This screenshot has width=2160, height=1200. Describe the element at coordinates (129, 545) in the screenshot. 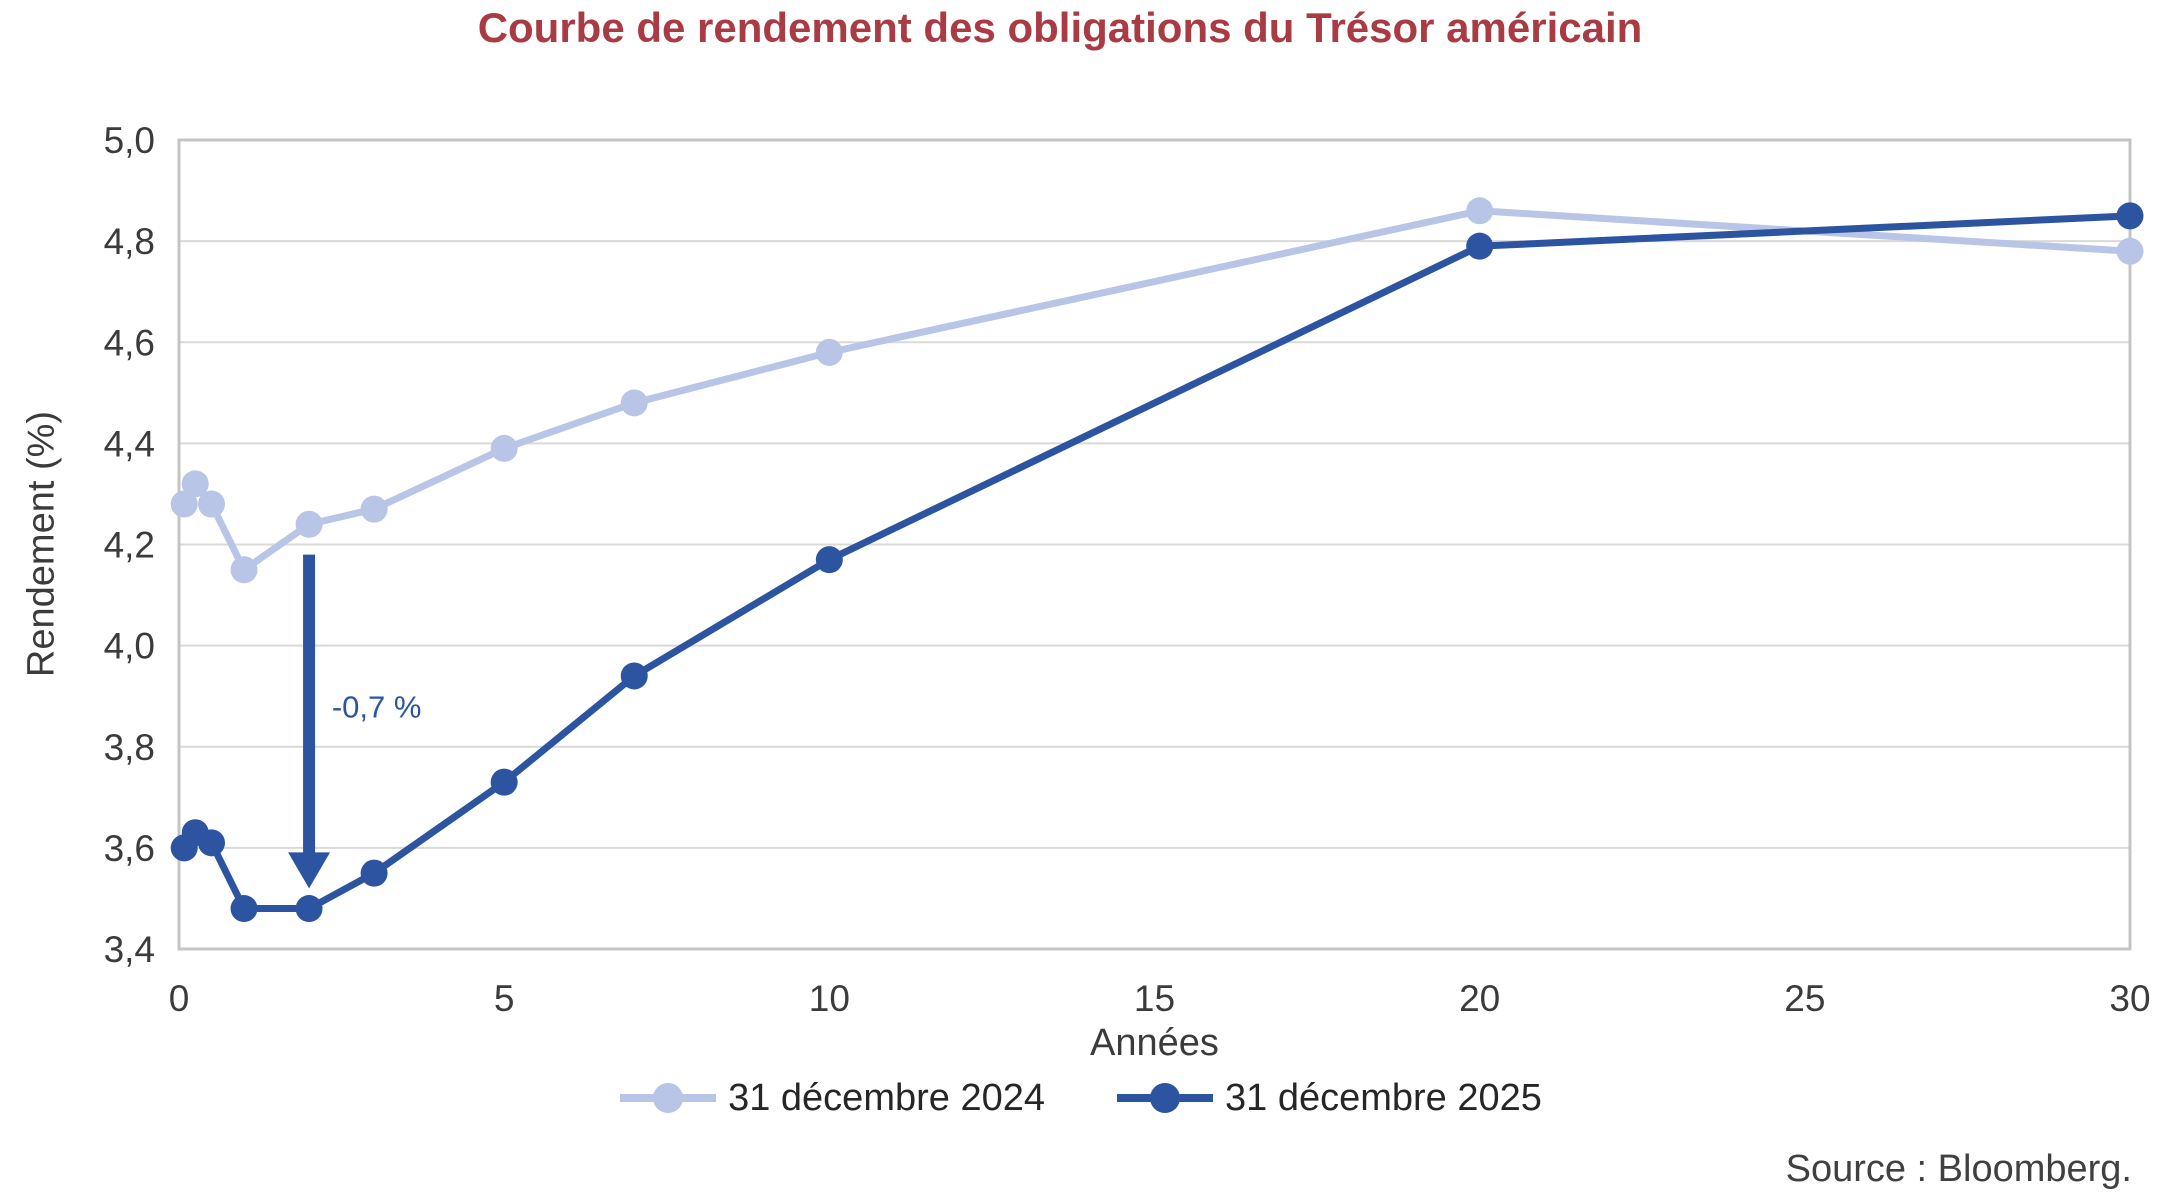

I see `y-tick-label: 4,2` at that location.